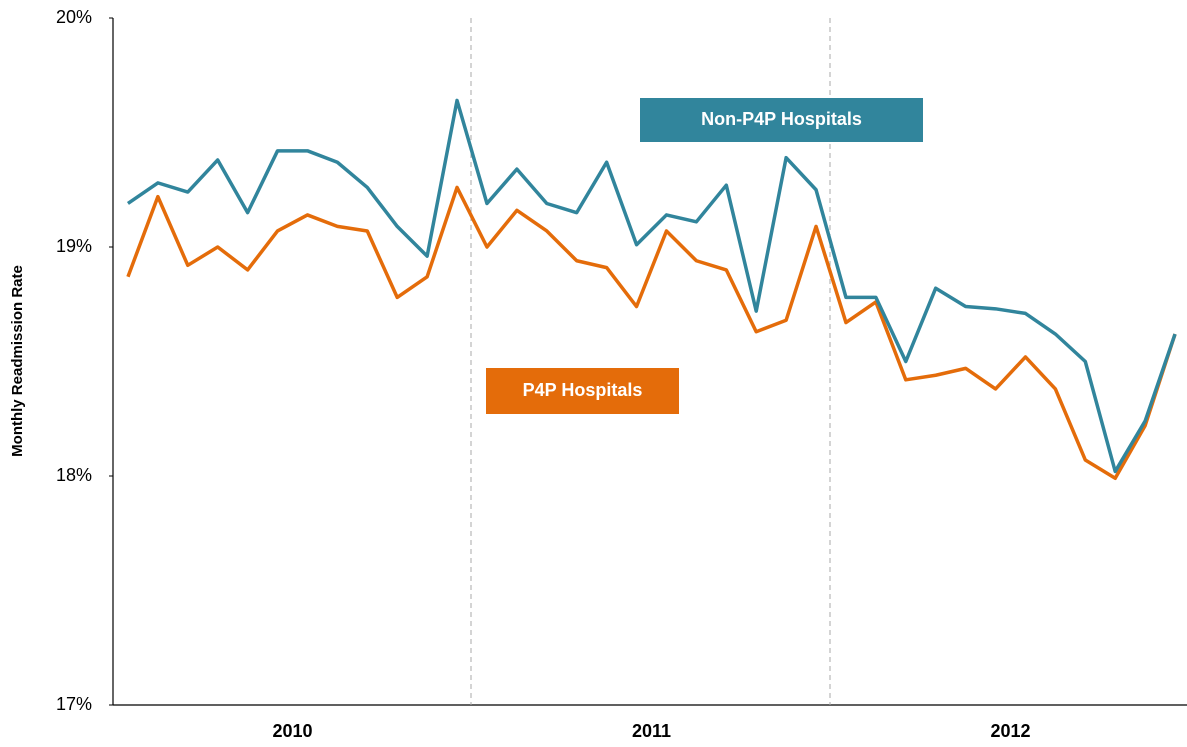 This screenshot has width=1187, height=747. I want to click on y-axis-label: Monthly Readmission Rate, so click(17, 361).